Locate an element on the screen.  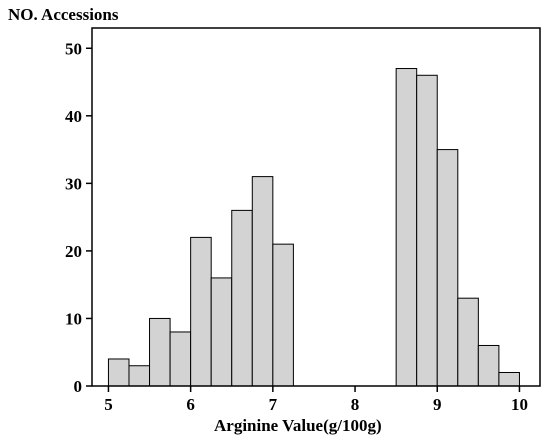
x-tick-label: 5 is located at coordinates (108, 404).